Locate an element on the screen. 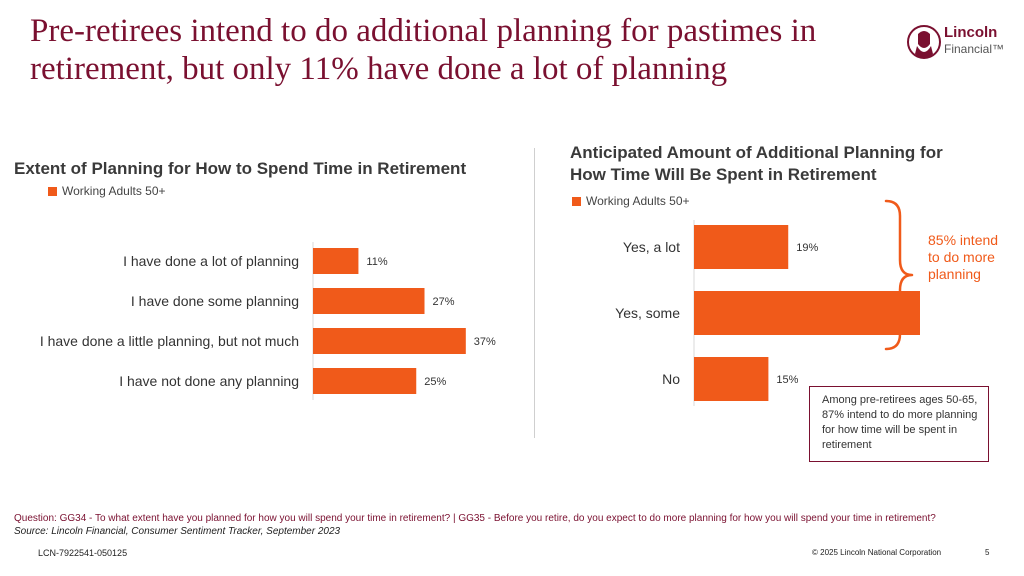  category-label: No is located at coordinates (671, 379).